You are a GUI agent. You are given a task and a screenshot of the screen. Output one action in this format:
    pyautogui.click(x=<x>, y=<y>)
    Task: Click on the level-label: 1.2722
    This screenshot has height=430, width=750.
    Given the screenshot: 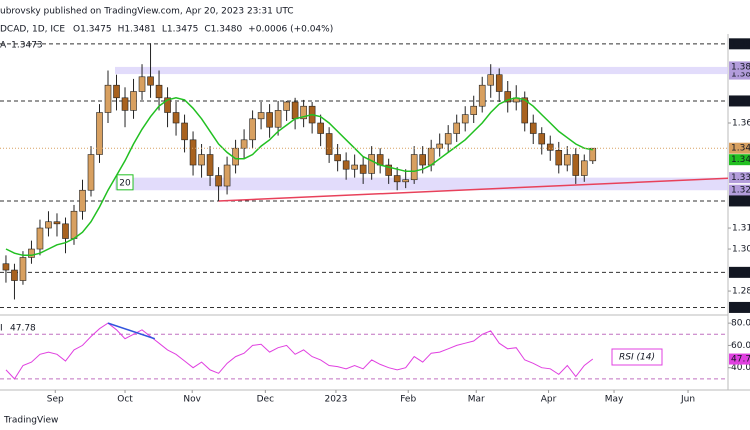 What is the action you would take?
    pyautogui.click(x=740, y=308)
    